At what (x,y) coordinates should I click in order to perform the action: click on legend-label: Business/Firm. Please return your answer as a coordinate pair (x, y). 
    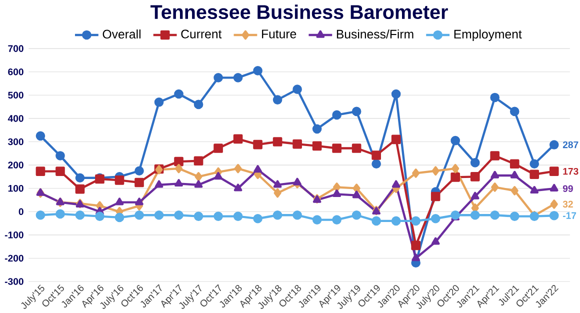
    Looking at the image, I should click on (375, 34).